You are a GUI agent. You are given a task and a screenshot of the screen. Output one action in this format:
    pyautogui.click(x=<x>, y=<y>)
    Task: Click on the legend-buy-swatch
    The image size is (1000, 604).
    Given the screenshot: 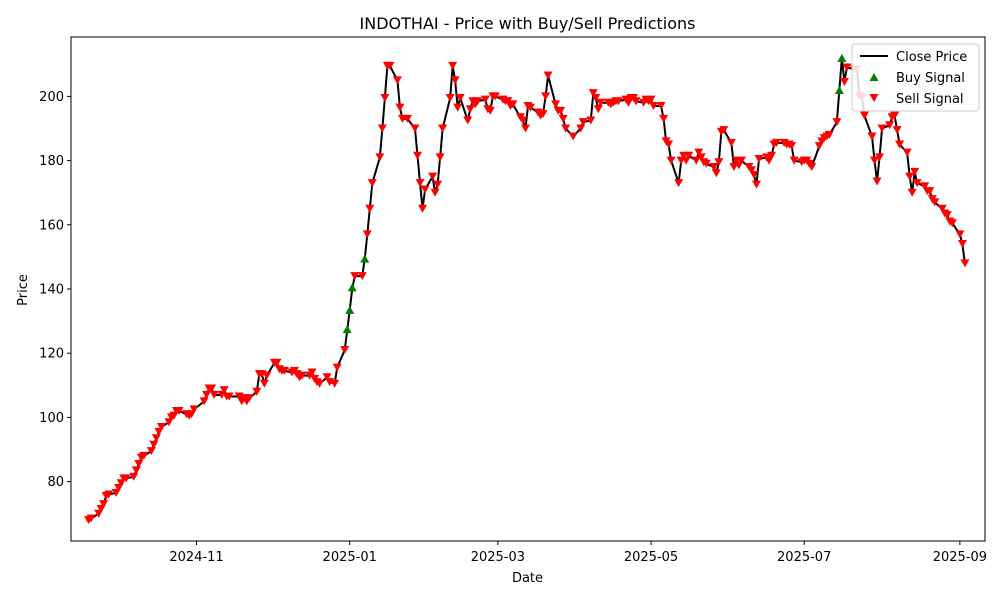 What is the action you would take?
    pyautogui.click(x=874, y=77)
    